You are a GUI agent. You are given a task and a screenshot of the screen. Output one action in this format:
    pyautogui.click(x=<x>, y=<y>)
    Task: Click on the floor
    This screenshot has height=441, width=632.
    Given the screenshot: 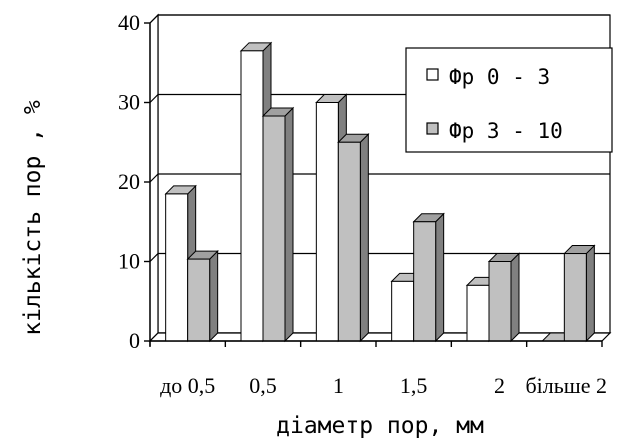 What is the action you would take?
    pyautogui.click(x=380, y=337)
    